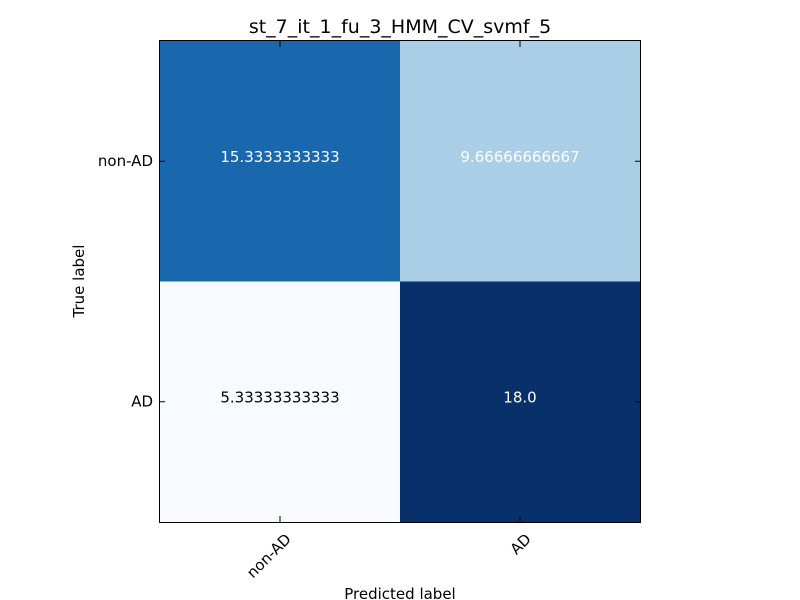 This screenshot has height=600, width=800. What do you see at coordinates (279, 397) in the screenshot?
I see `heatmap-value-label: 5.33333333333` at bounding box center [279, 397].